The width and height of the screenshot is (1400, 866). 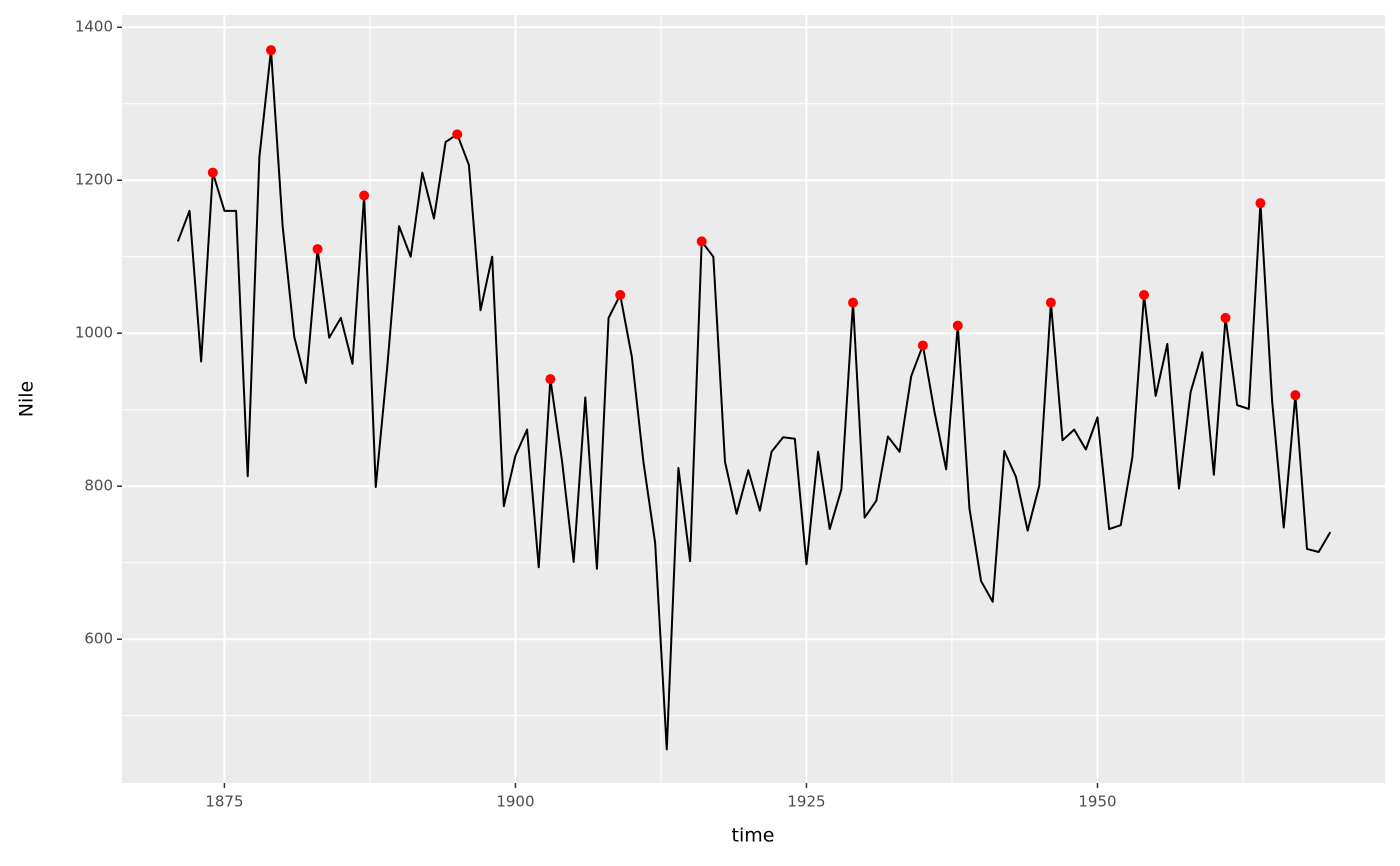 What do you see at coordinates (98, 486) in the screenshot?
I see `y-tick-label: 800` at bounding box center [98, 486].